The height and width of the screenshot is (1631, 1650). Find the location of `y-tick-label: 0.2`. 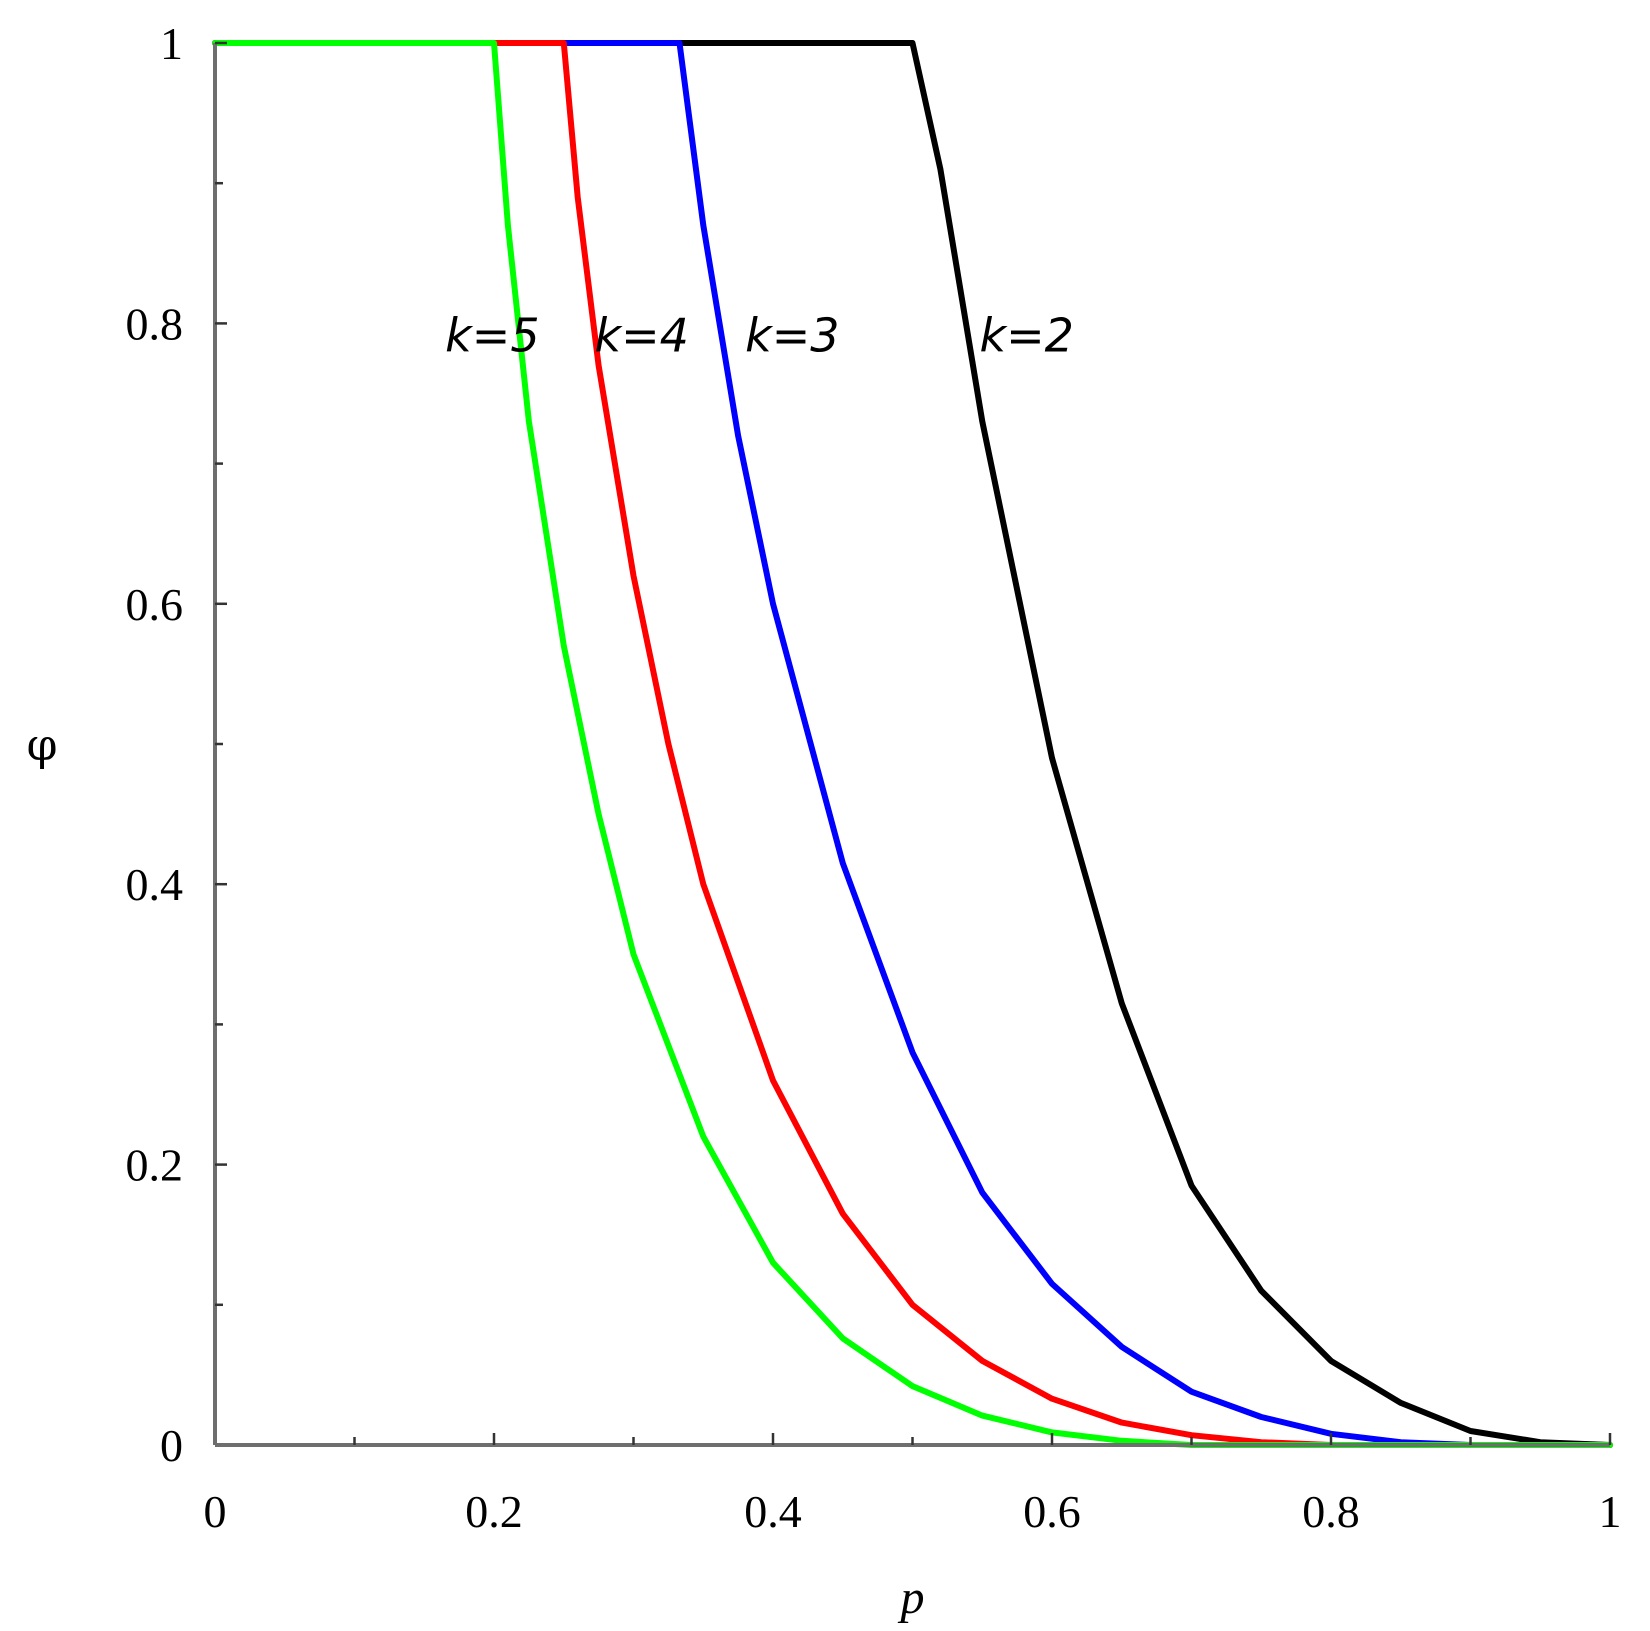

y-tick-label: 0.2 is located at coordinates (155, 1165).